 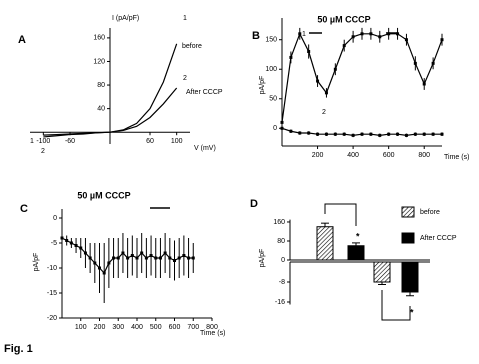 What do you see at coordinates (254, 204) in the screenshot?
I see `panel-label: D` at bounding box center [254, 204].